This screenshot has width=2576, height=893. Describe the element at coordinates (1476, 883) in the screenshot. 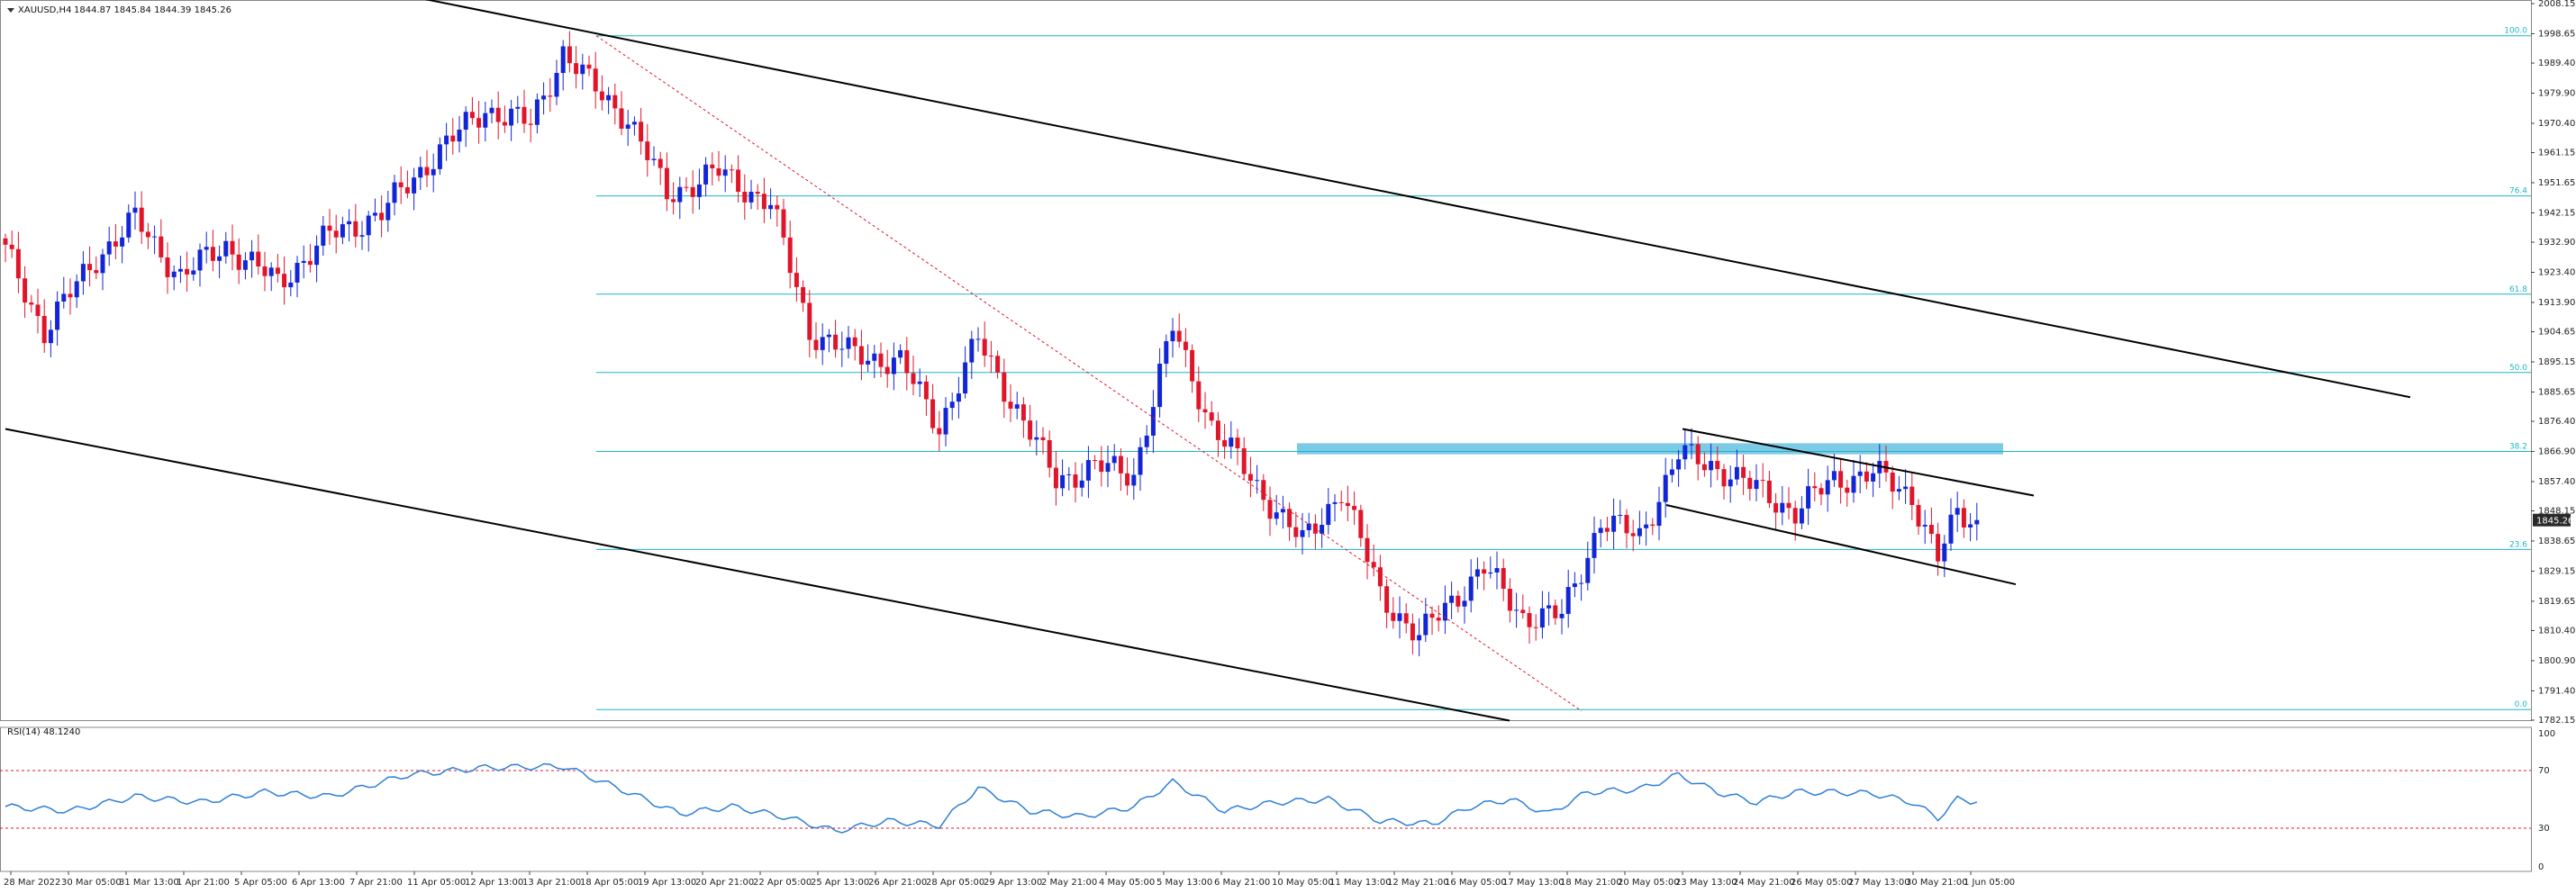

I see `time-tick-label: 16 May 05:00` at that location.